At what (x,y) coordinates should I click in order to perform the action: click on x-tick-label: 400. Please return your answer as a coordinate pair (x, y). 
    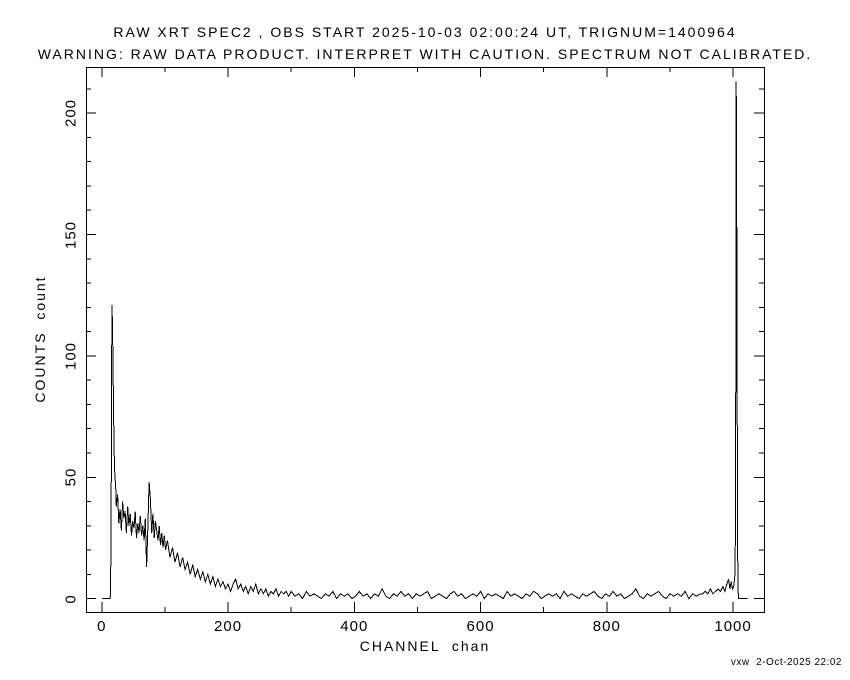
    Looking at the image, I should click on (354, 626).